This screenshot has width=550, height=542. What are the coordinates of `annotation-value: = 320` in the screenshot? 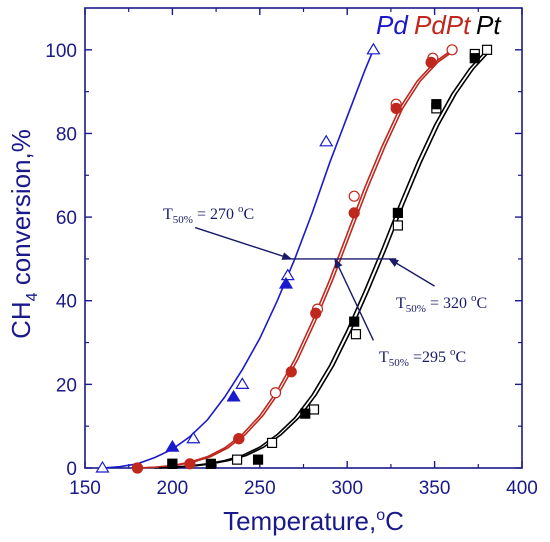 It's located at (448, 303).